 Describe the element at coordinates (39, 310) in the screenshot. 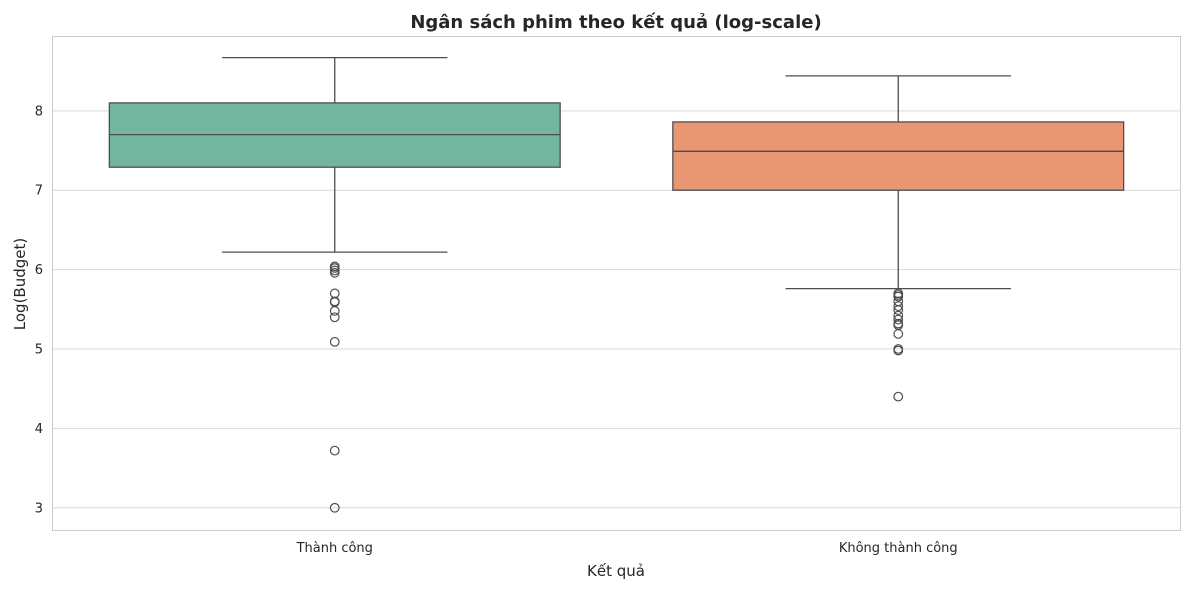

I see `y-tick-labels: 3 4 5 6 7 8` at that location.